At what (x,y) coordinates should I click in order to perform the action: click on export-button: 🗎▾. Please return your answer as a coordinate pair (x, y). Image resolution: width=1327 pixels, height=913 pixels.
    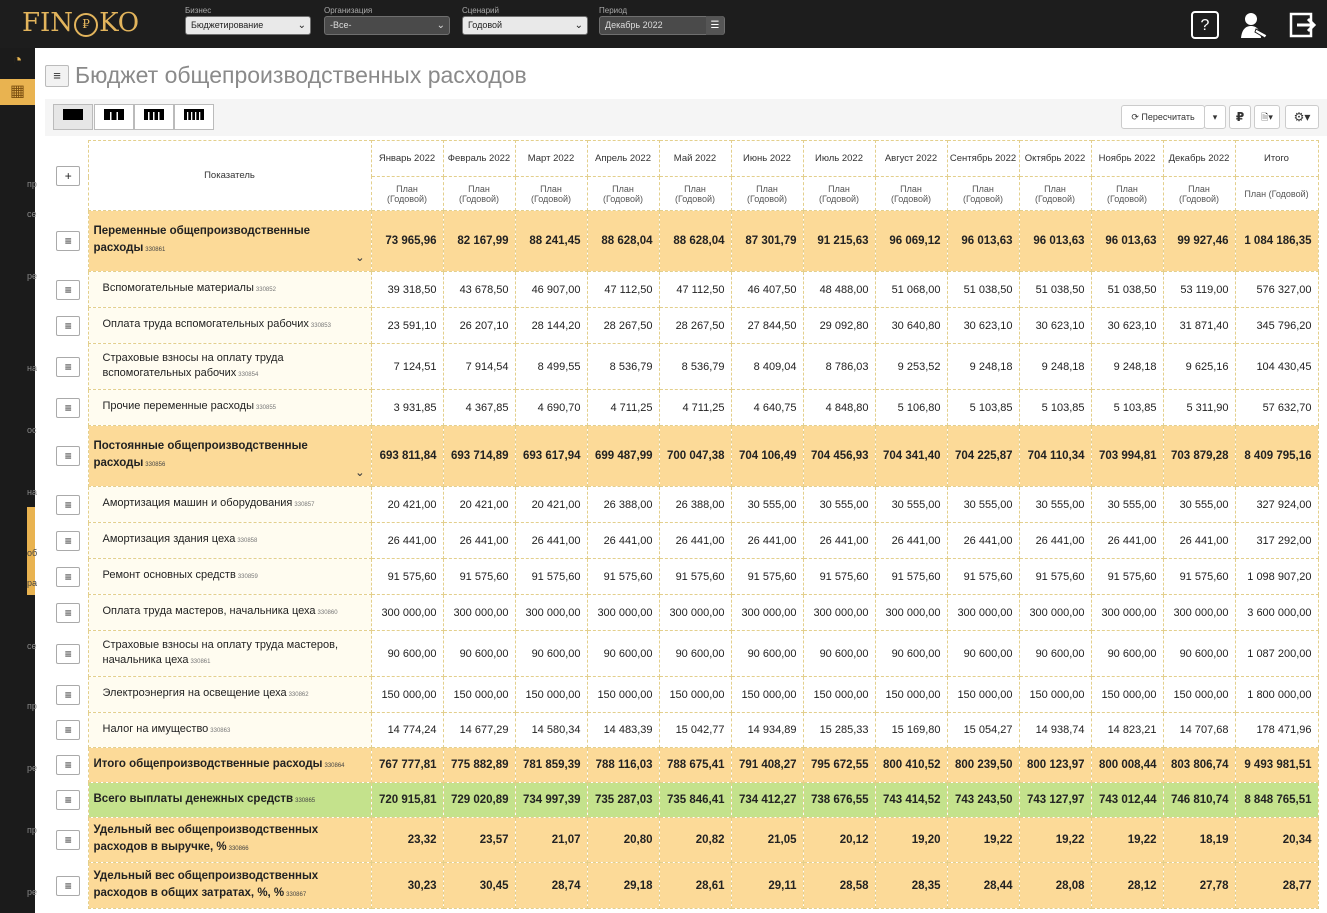
    Looking at the image, I should click on (1267, 117).